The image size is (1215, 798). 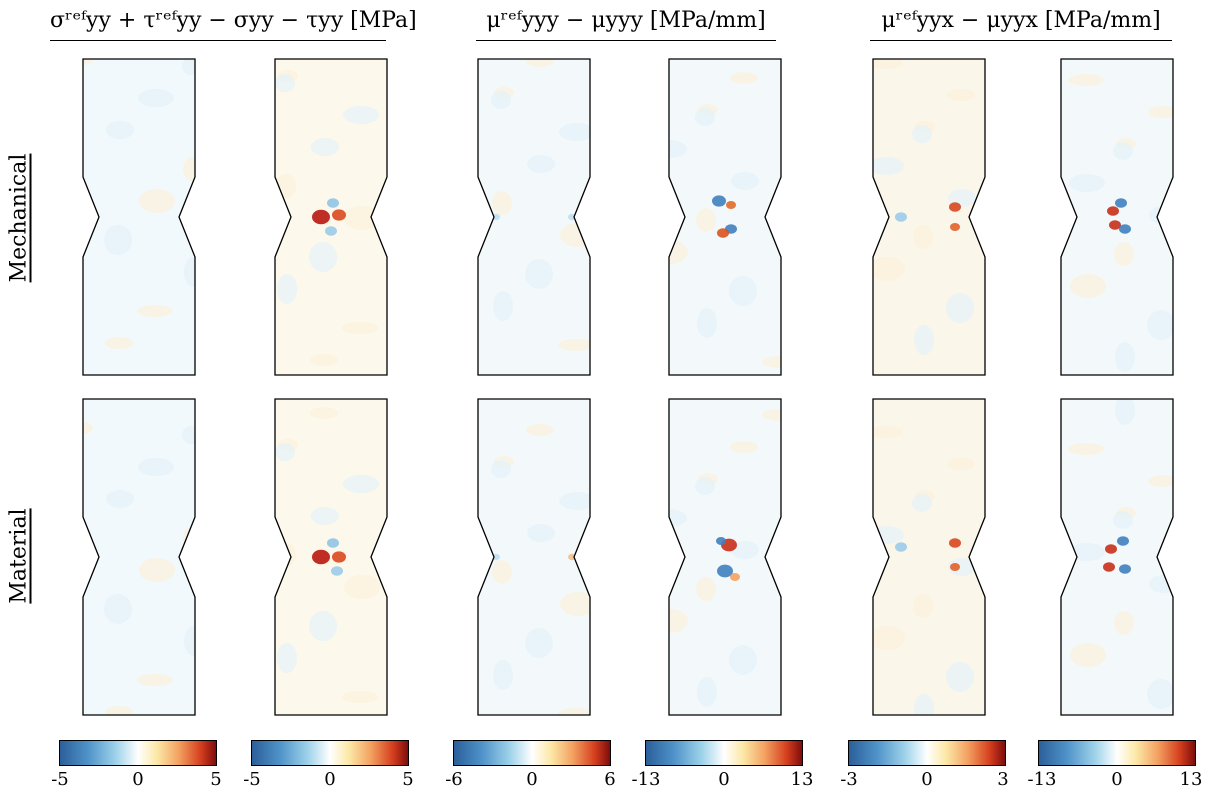 What do you see at coordinates (233, 20) in the screenshot?
I see `column-title-stress-text: σʳᵉᶠyy + τʳᵉᶠyy − σyy − τyy [MPa]` at bounding box center [233, 20].